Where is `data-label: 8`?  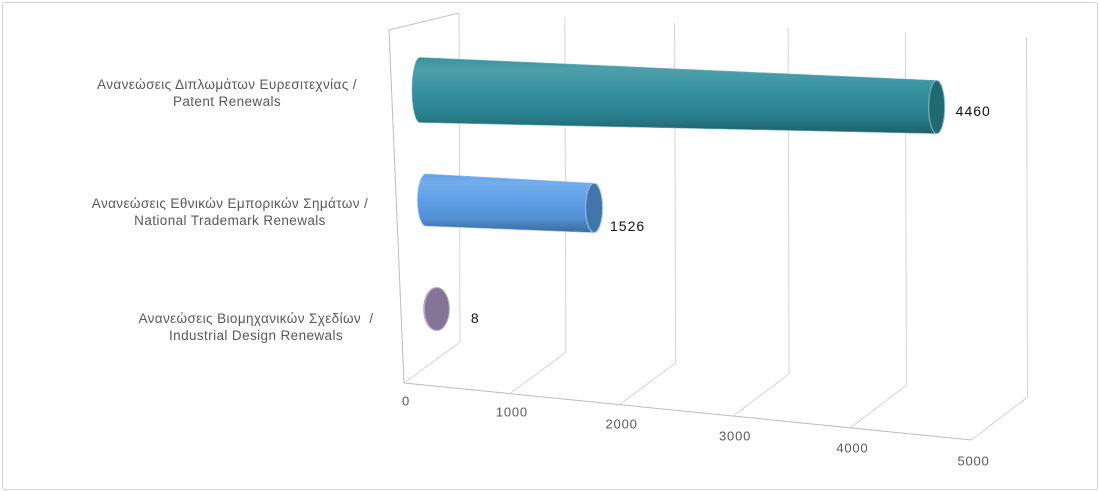
data-label: 8 is located at coordinates (475, 318).